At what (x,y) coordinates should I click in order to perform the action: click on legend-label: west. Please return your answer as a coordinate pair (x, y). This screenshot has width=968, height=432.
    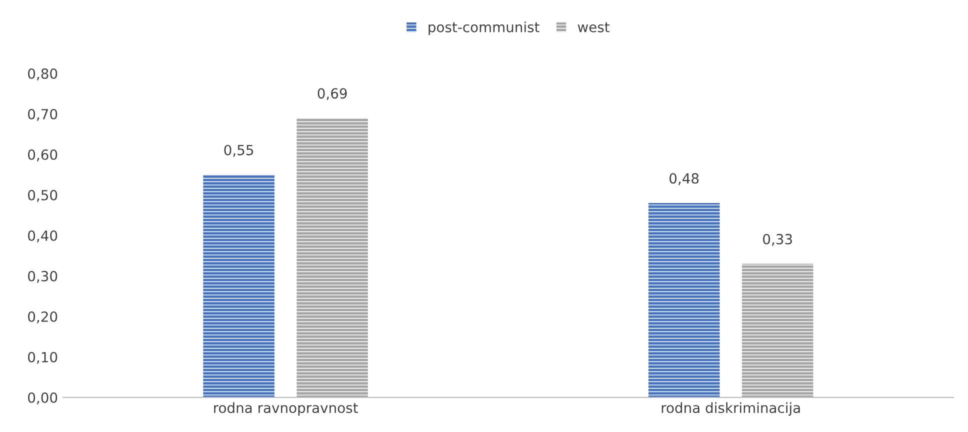
    Looking at the image, I should click on (594, 27).